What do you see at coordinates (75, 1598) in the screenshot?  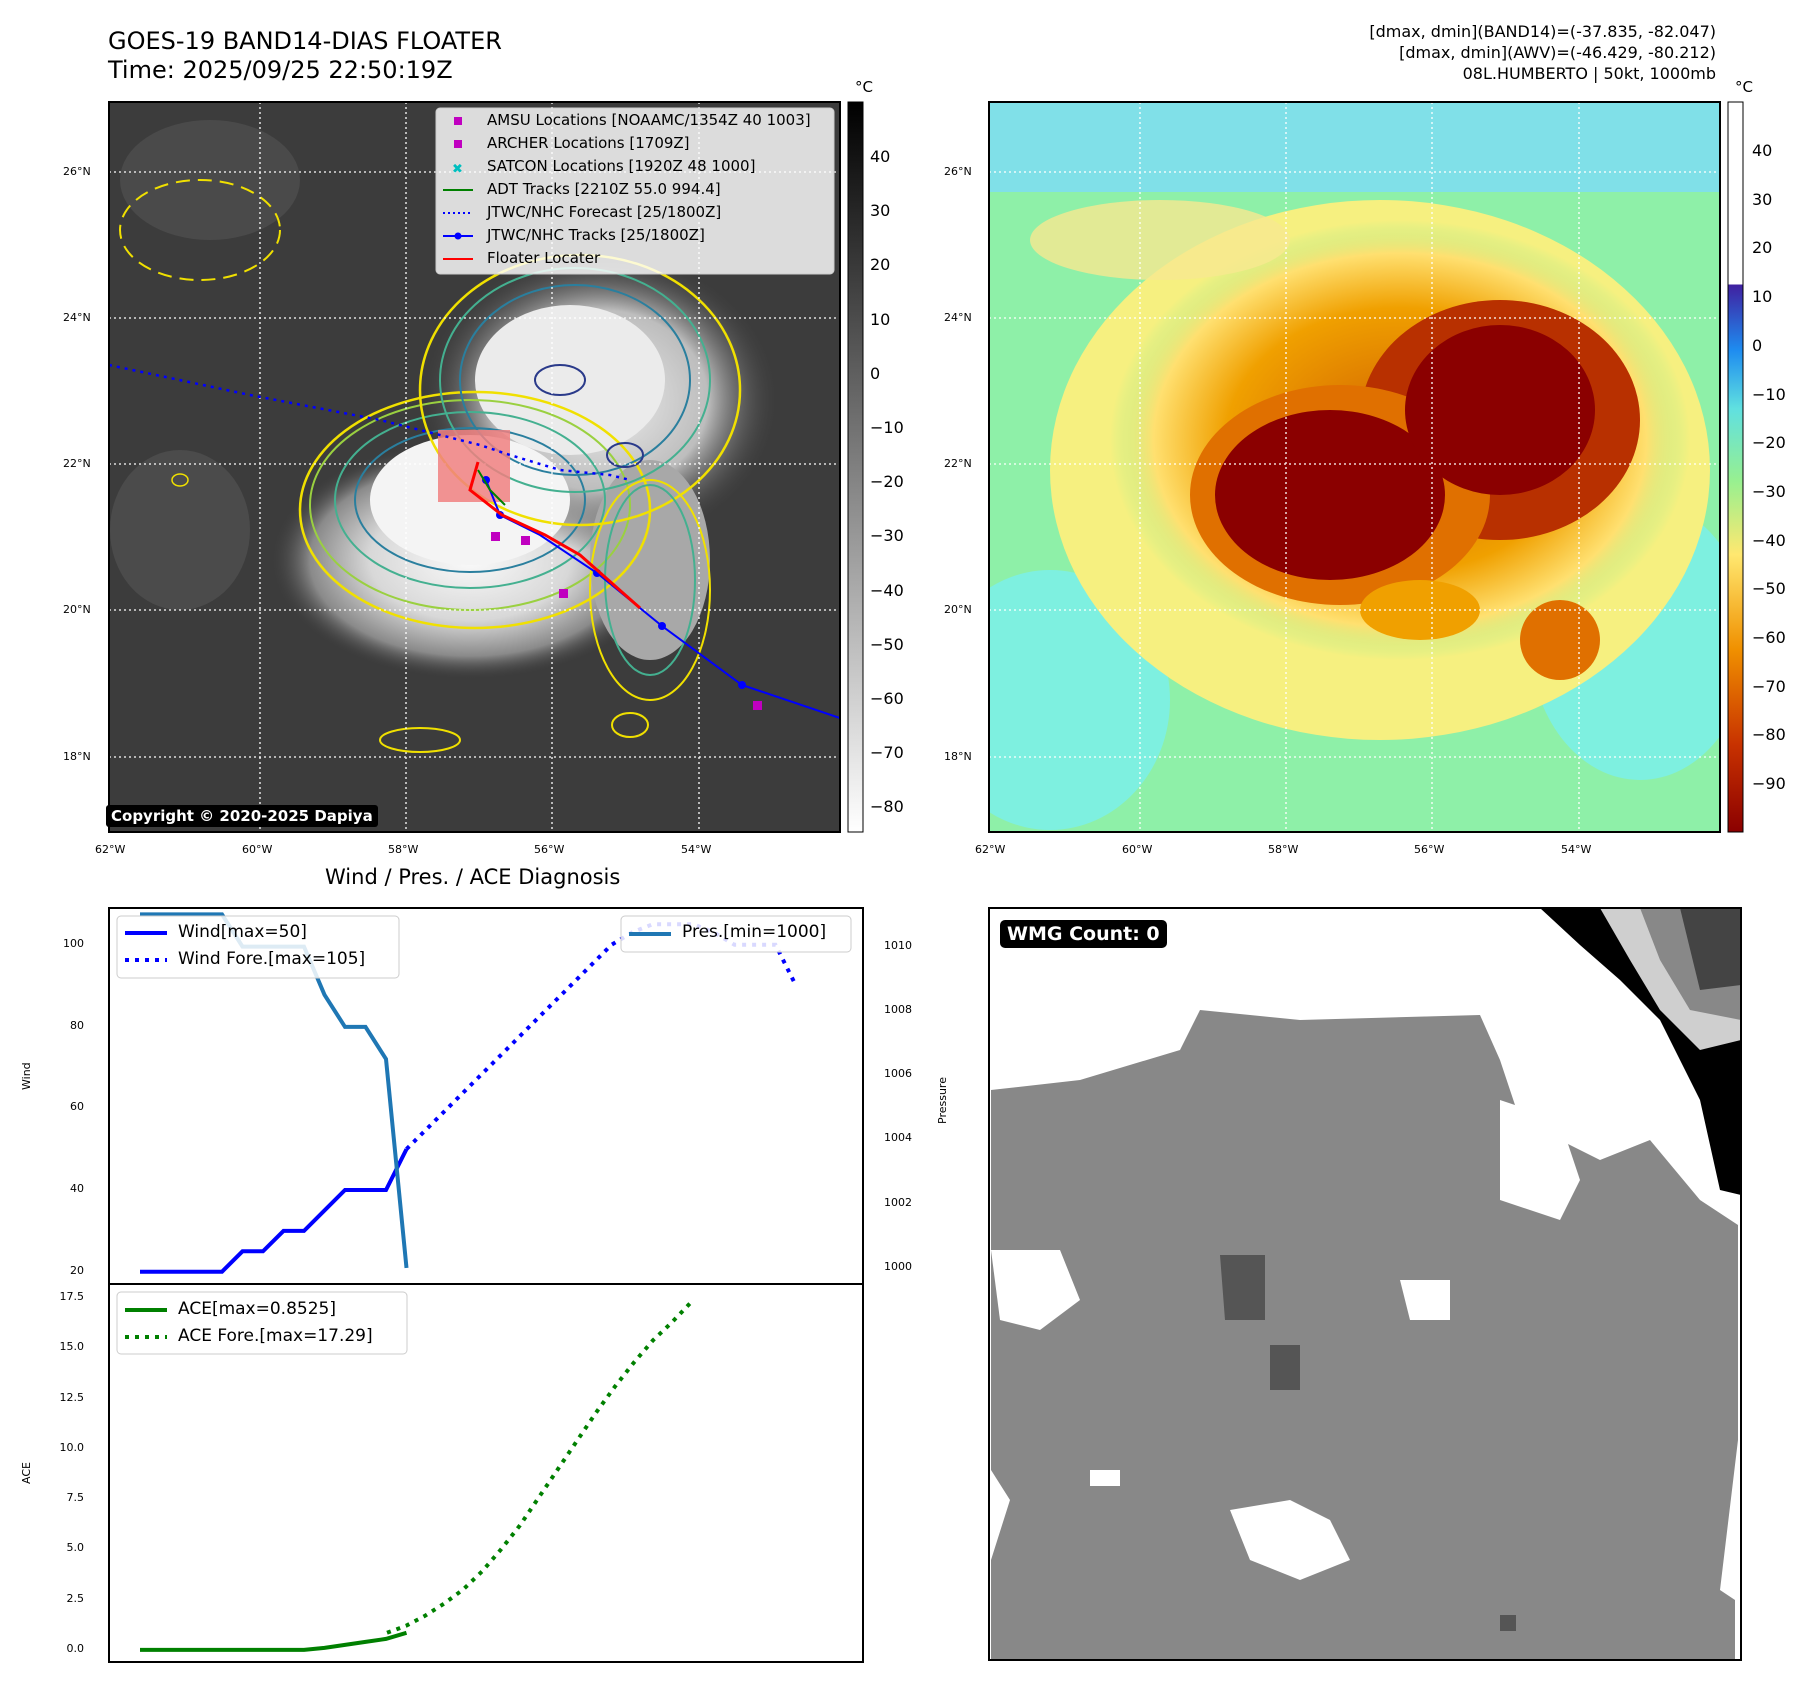 I see `axis-tick-label: 2.5` at bounding box center [75, 1598].